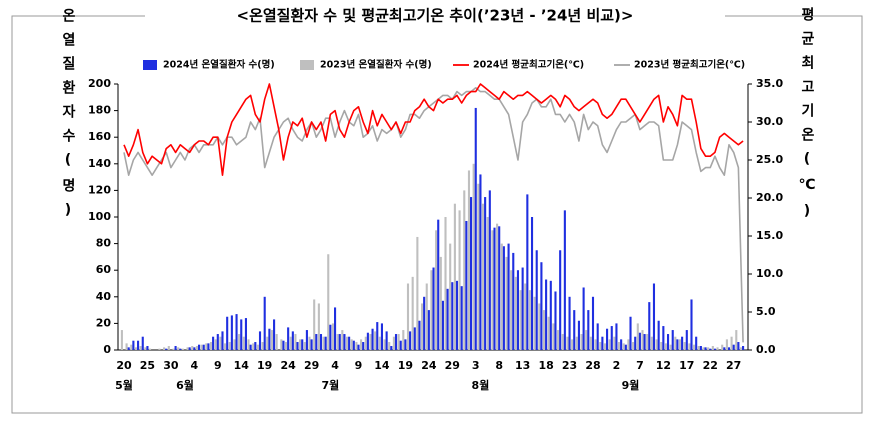  I want to click on x-tick-label: 25, so click(147, 365).